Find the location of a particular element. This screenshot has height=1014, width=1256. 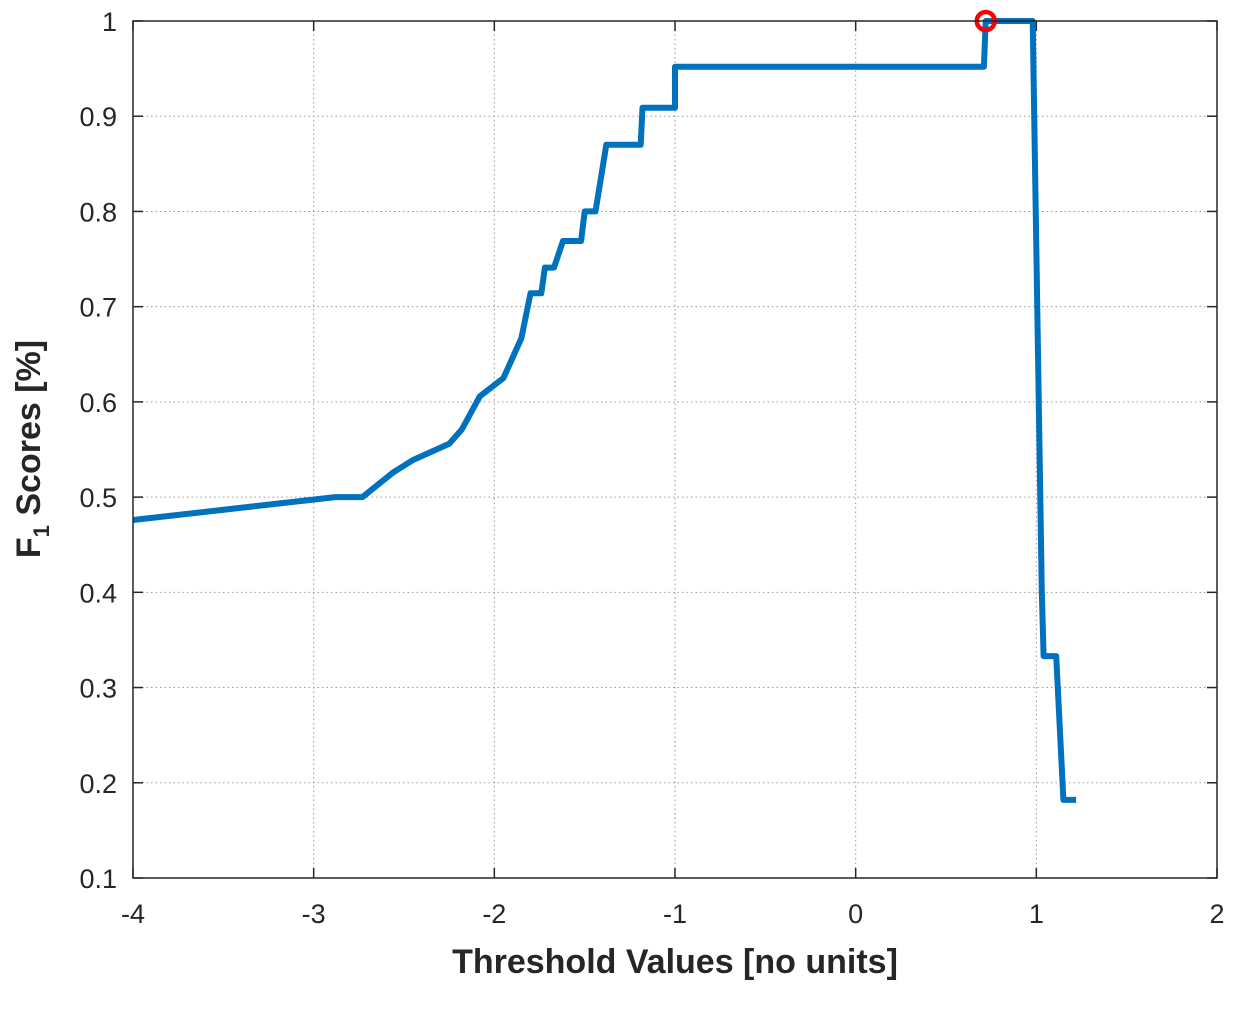

y-tick-label: 1 is located at coordinates (109, 22).